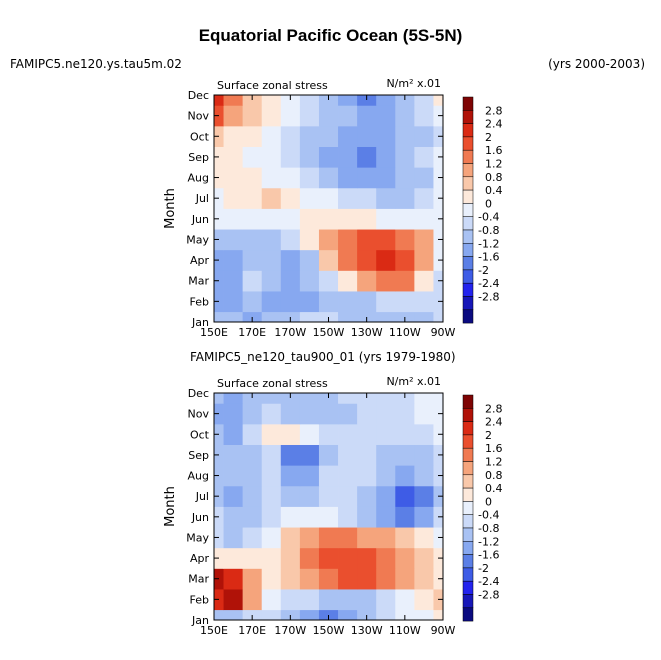 Image resolution: width=661 pixels, height=660 pixels. I want to click on top-x-tick-label: 130W, so click(367, 332).